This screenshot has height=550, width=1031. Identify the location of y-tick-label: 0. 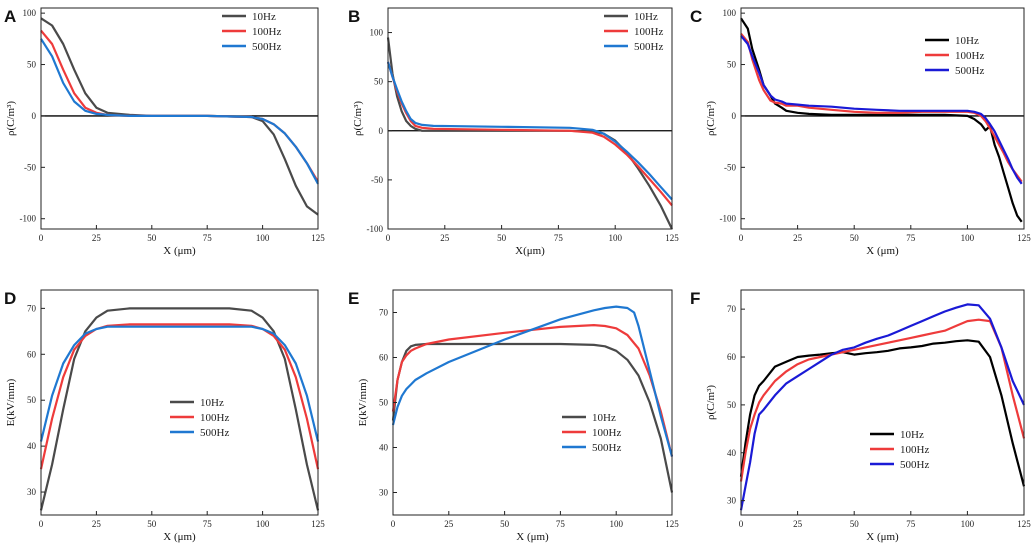
(381, 131).